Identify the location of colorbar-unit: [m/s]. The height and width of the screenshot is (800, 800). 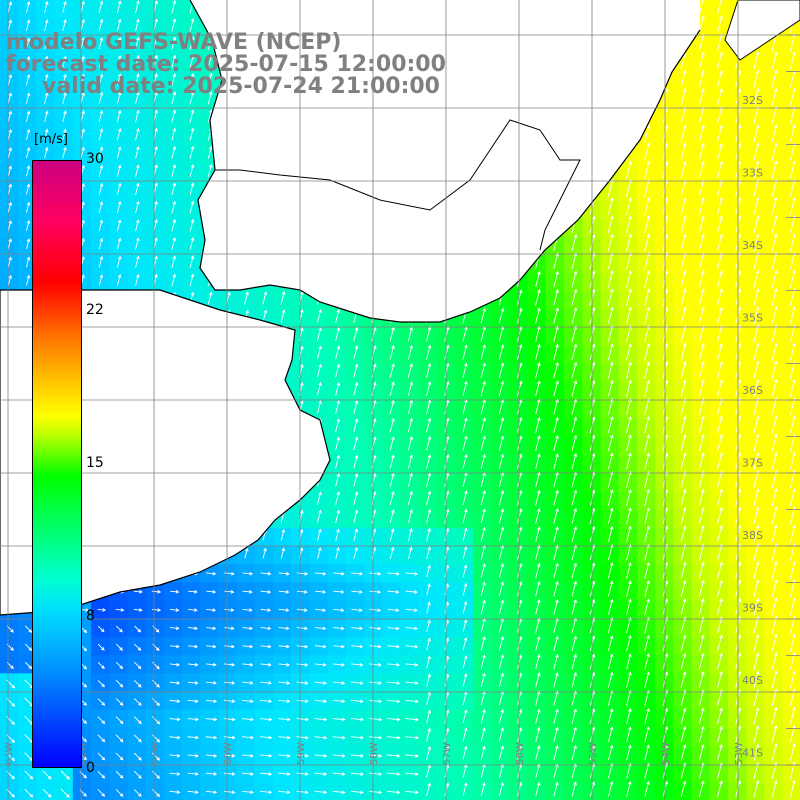
(51, 139).